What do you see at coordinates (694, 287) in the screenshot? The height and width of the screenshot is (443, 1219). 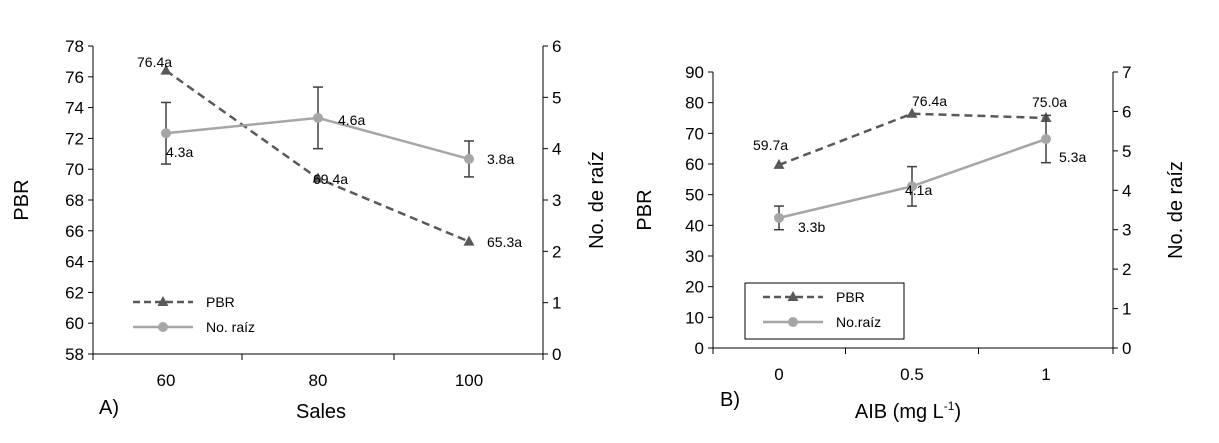 I see `y-tick-label: 20` at bounding box center [694, 287].